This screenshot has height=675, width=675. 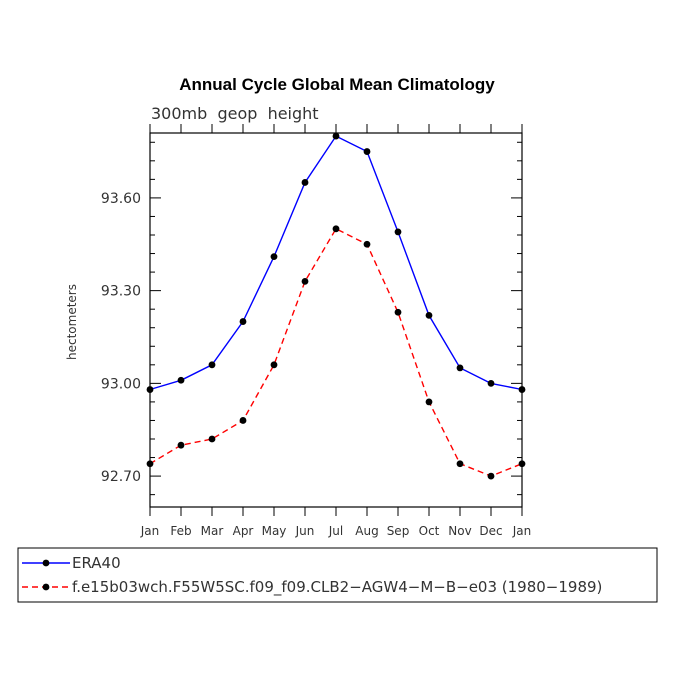 I want to click on x-tick-label: Oct, so click(x=429, y=531).